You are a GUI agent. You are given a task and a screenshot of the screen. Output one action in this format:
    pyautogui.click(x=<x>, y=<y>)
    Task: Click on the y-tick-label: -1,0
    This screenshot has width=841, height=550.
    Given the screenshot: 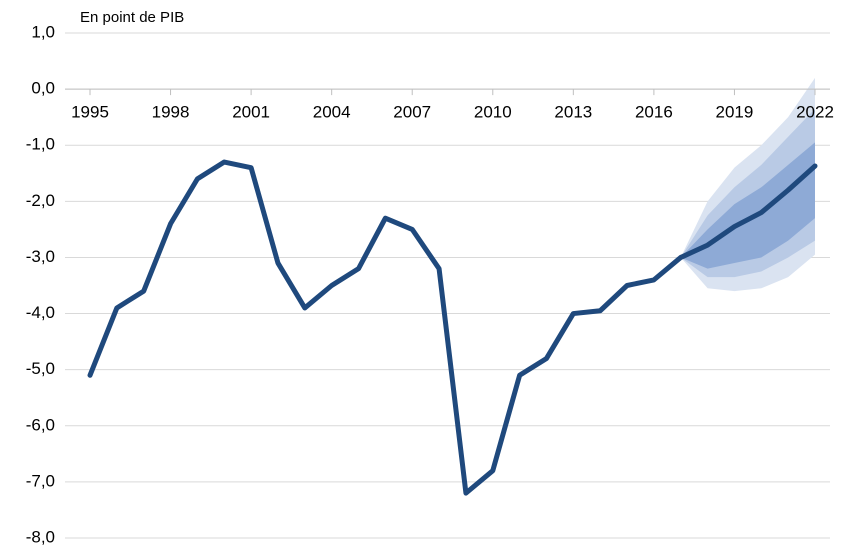 What is the action you would take?
    pyautogui.click(x=40, y=144)
    